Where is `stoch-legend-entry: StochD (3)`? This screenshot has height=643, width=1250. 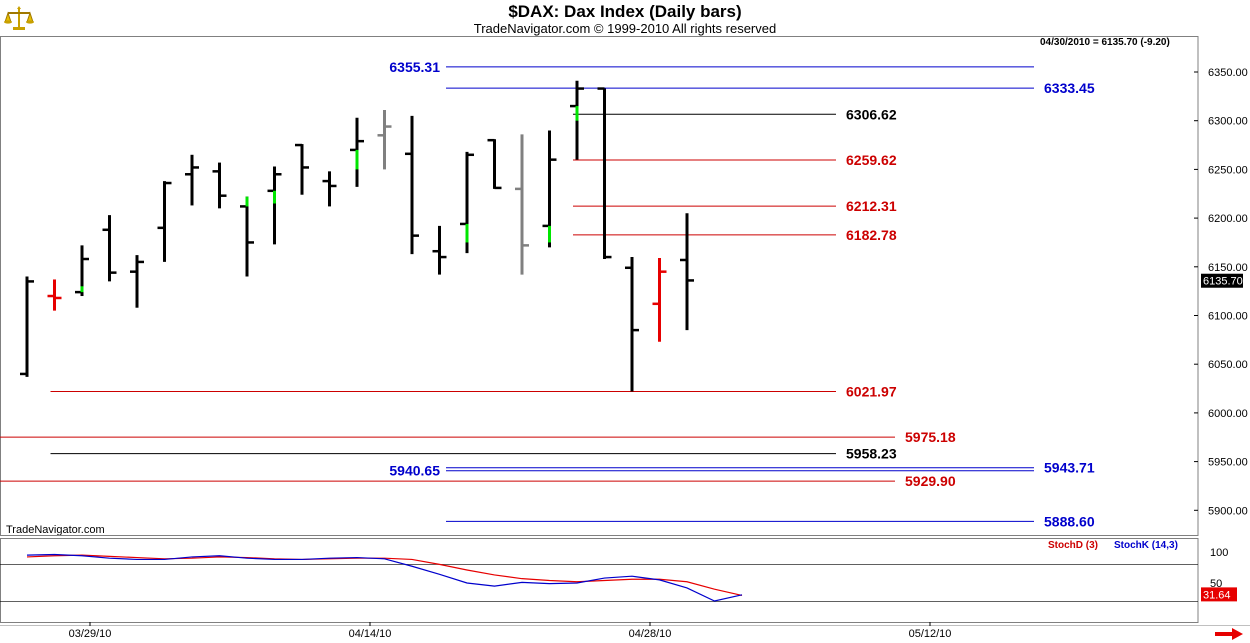 stoch-legend-entry: StochD (3) is located at coordinates (1073, 545).